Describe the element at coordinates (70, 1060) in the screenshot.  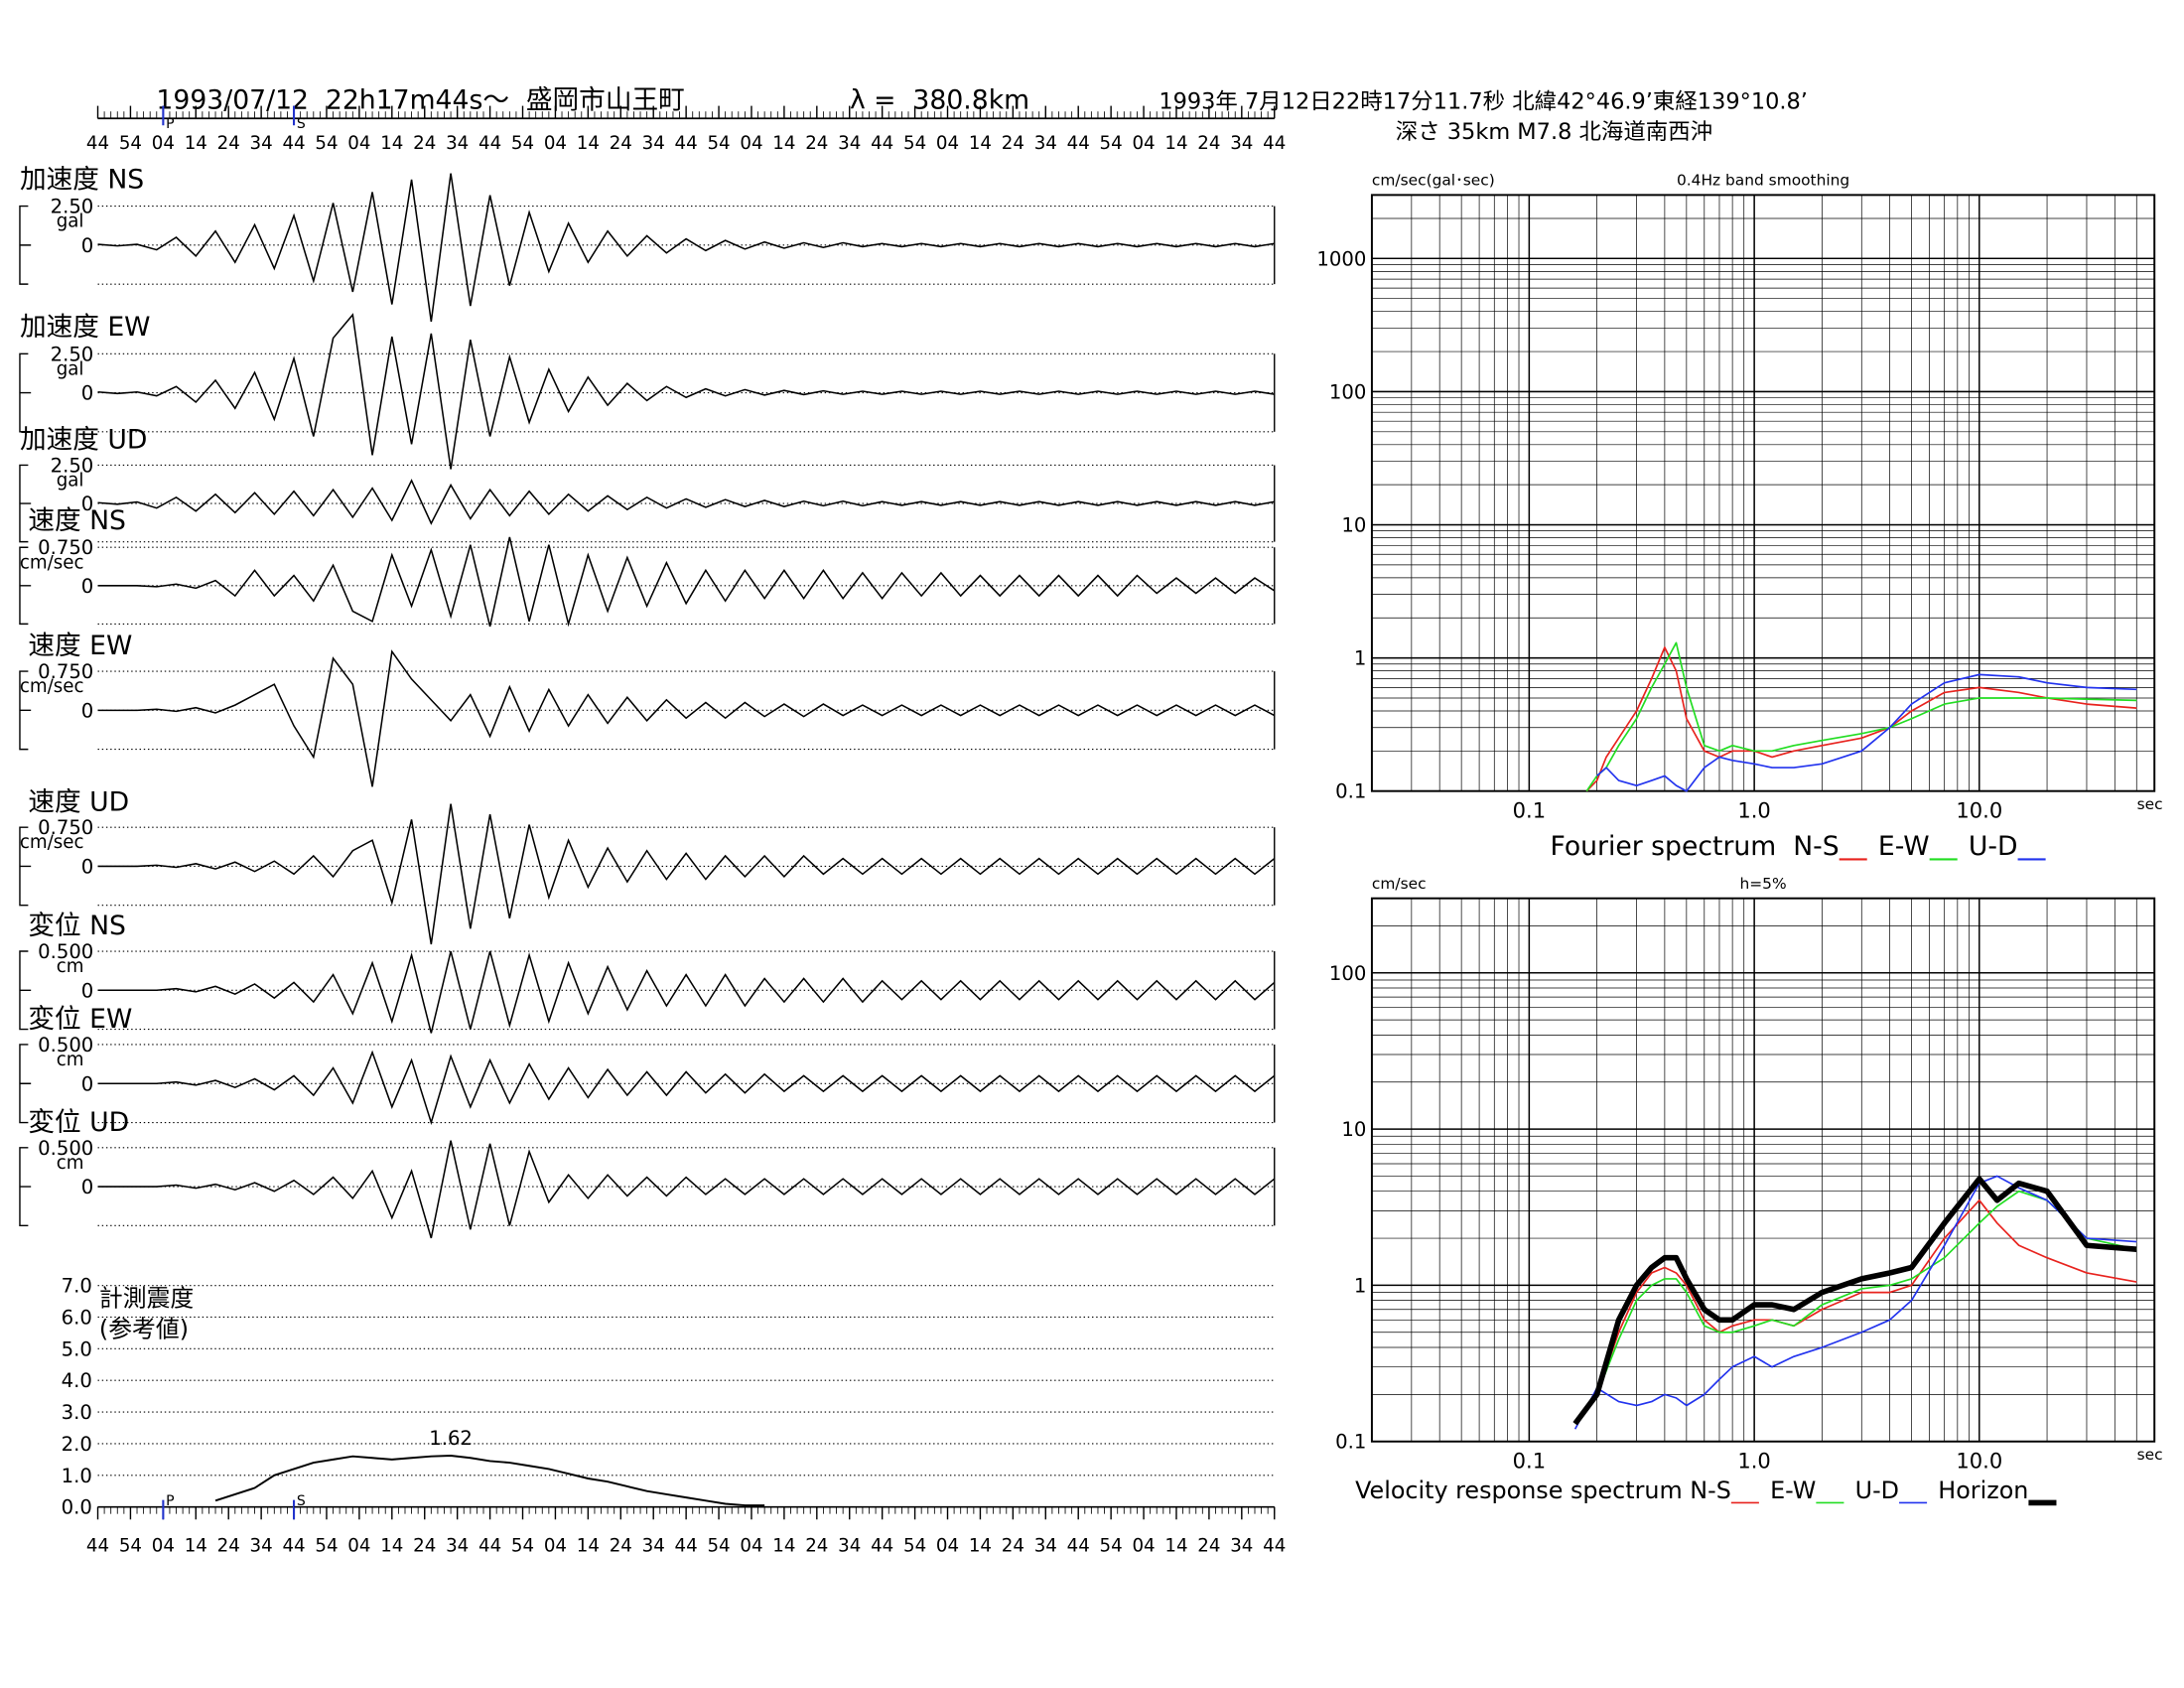
I see `unit-label: cm` at that location.